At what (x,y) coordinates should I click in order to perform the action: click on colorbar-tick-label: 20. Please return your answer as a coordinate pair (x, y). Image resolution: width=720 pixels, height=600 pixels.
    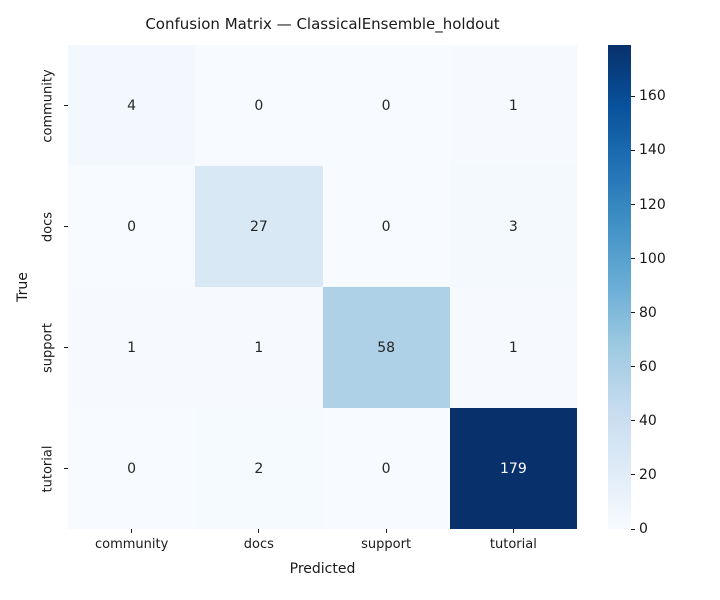
    Looking at the image, I should click on (648, 474).